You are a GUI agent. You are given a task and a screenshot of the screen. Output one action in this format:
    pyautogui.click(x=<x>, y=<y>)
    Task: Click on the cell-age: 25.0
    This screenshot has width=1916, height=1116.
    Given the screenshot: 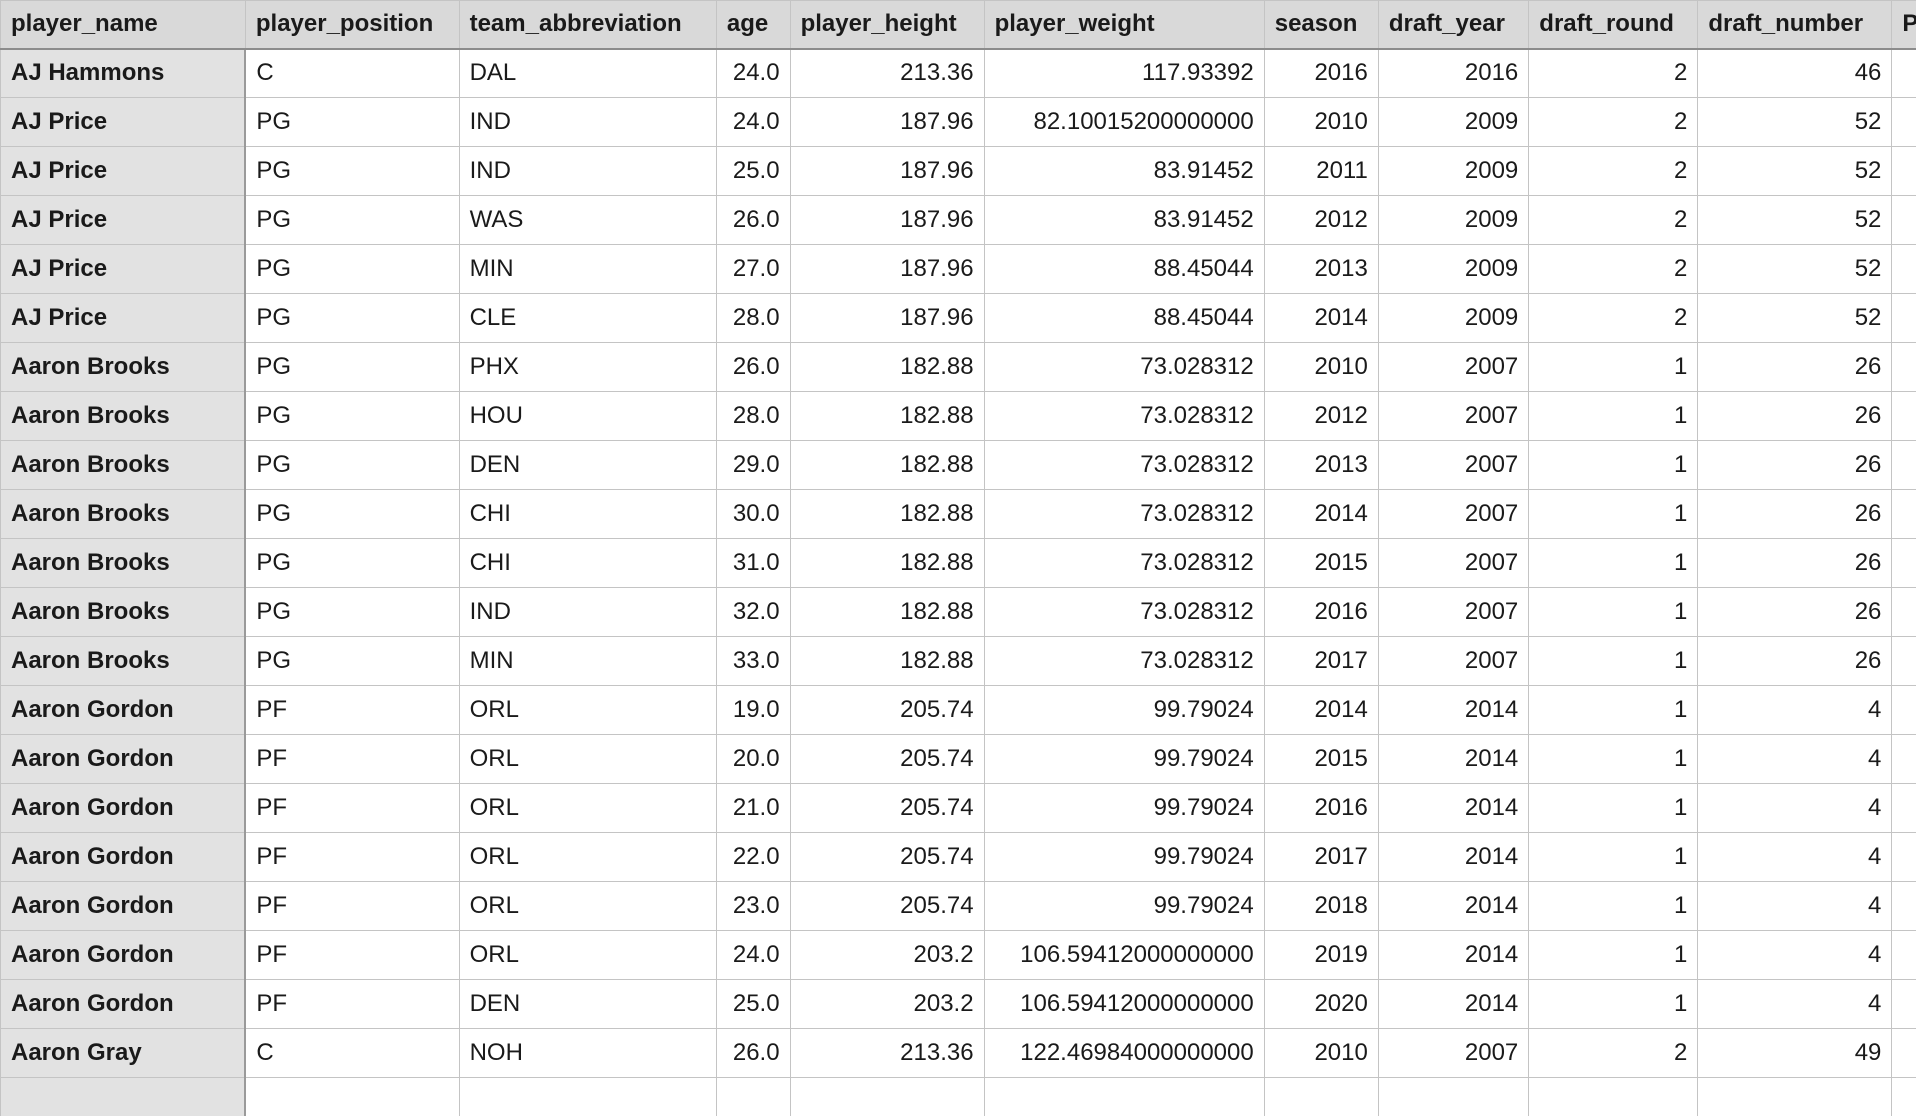 What is the action you would take?
    pyautogui.click(x=753, y=1004)
    